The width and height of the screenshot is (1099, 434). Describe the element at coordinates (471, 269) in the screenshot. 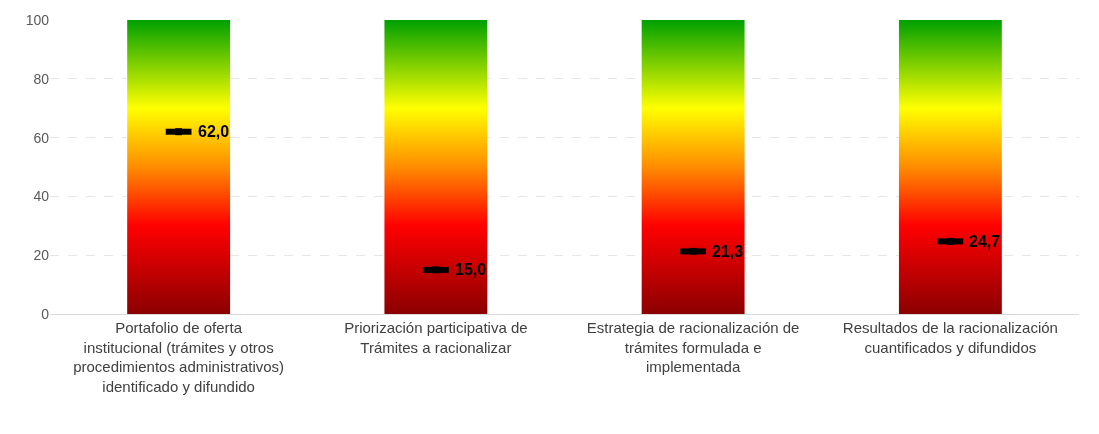

I see `data-label: 15,0` at that location.